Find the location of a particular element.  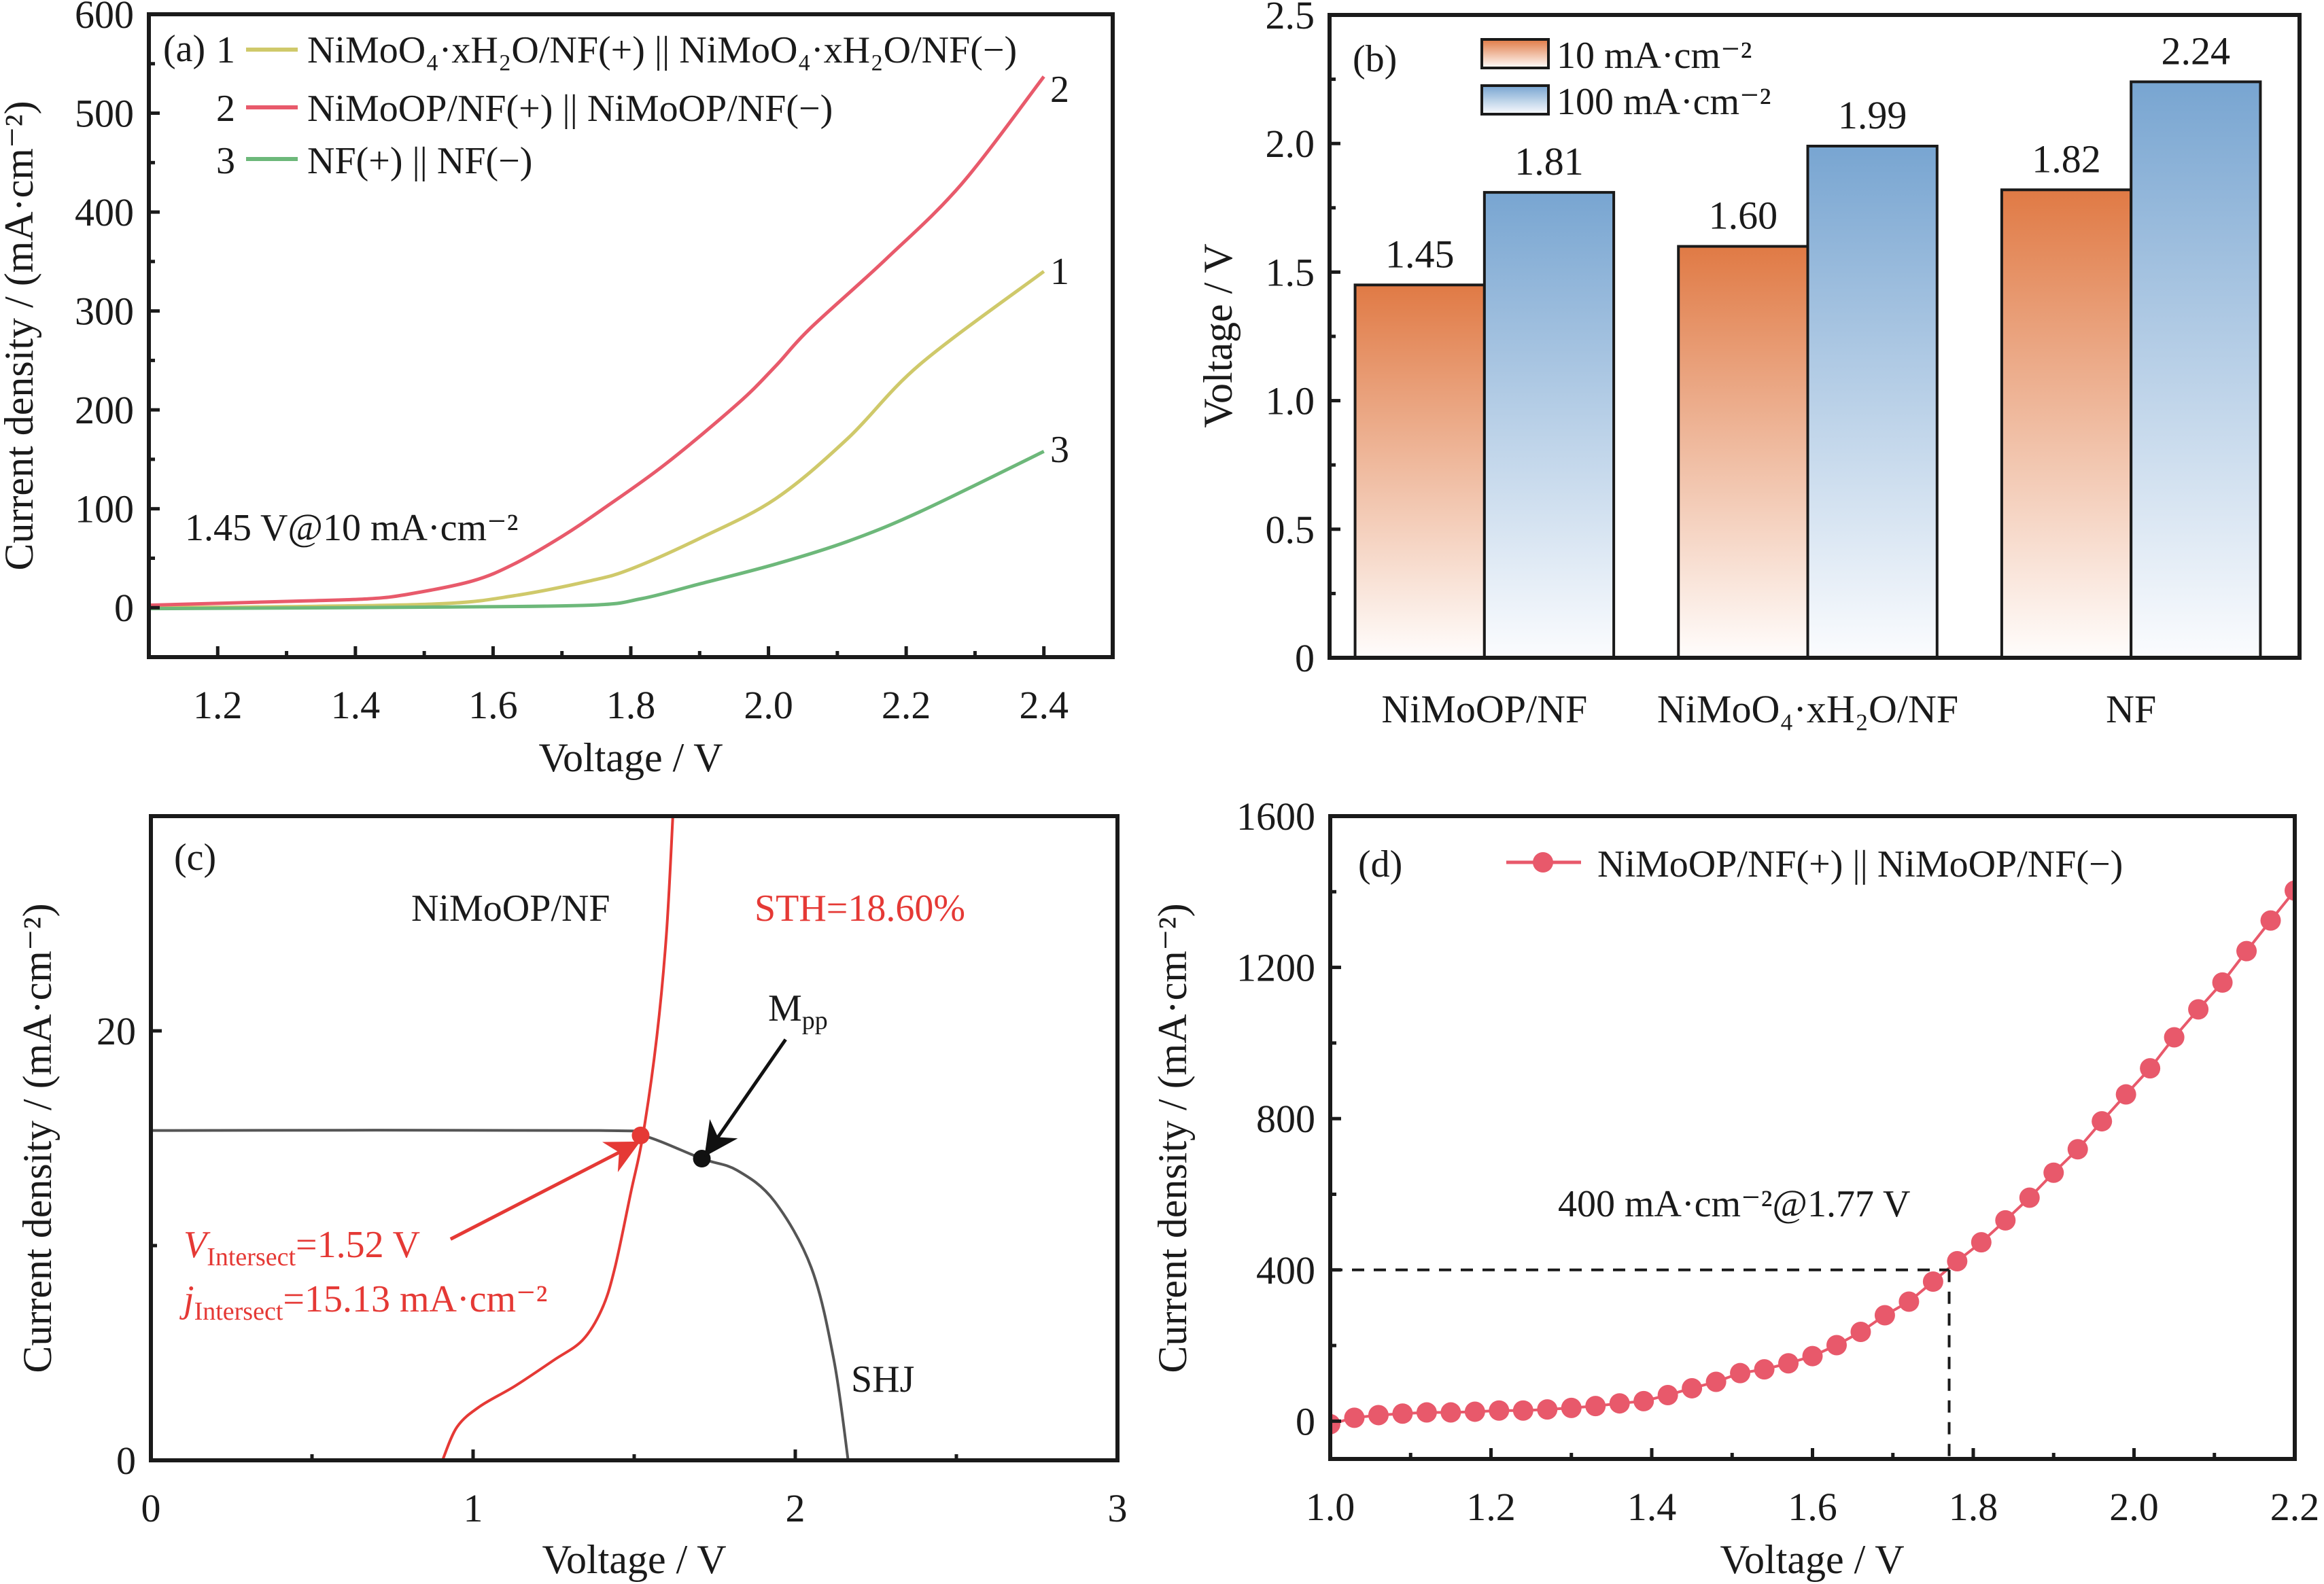

x-tick-label: 1.6 is located at coordinates (1812, 1507).